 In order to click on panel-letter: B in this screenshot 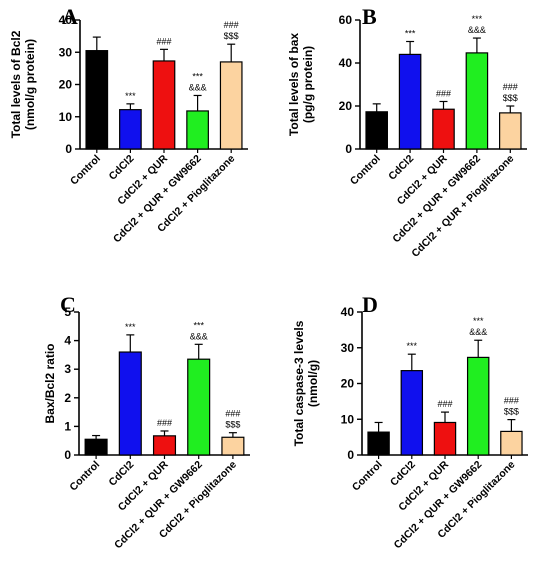, I will do `click(369, 16)`.